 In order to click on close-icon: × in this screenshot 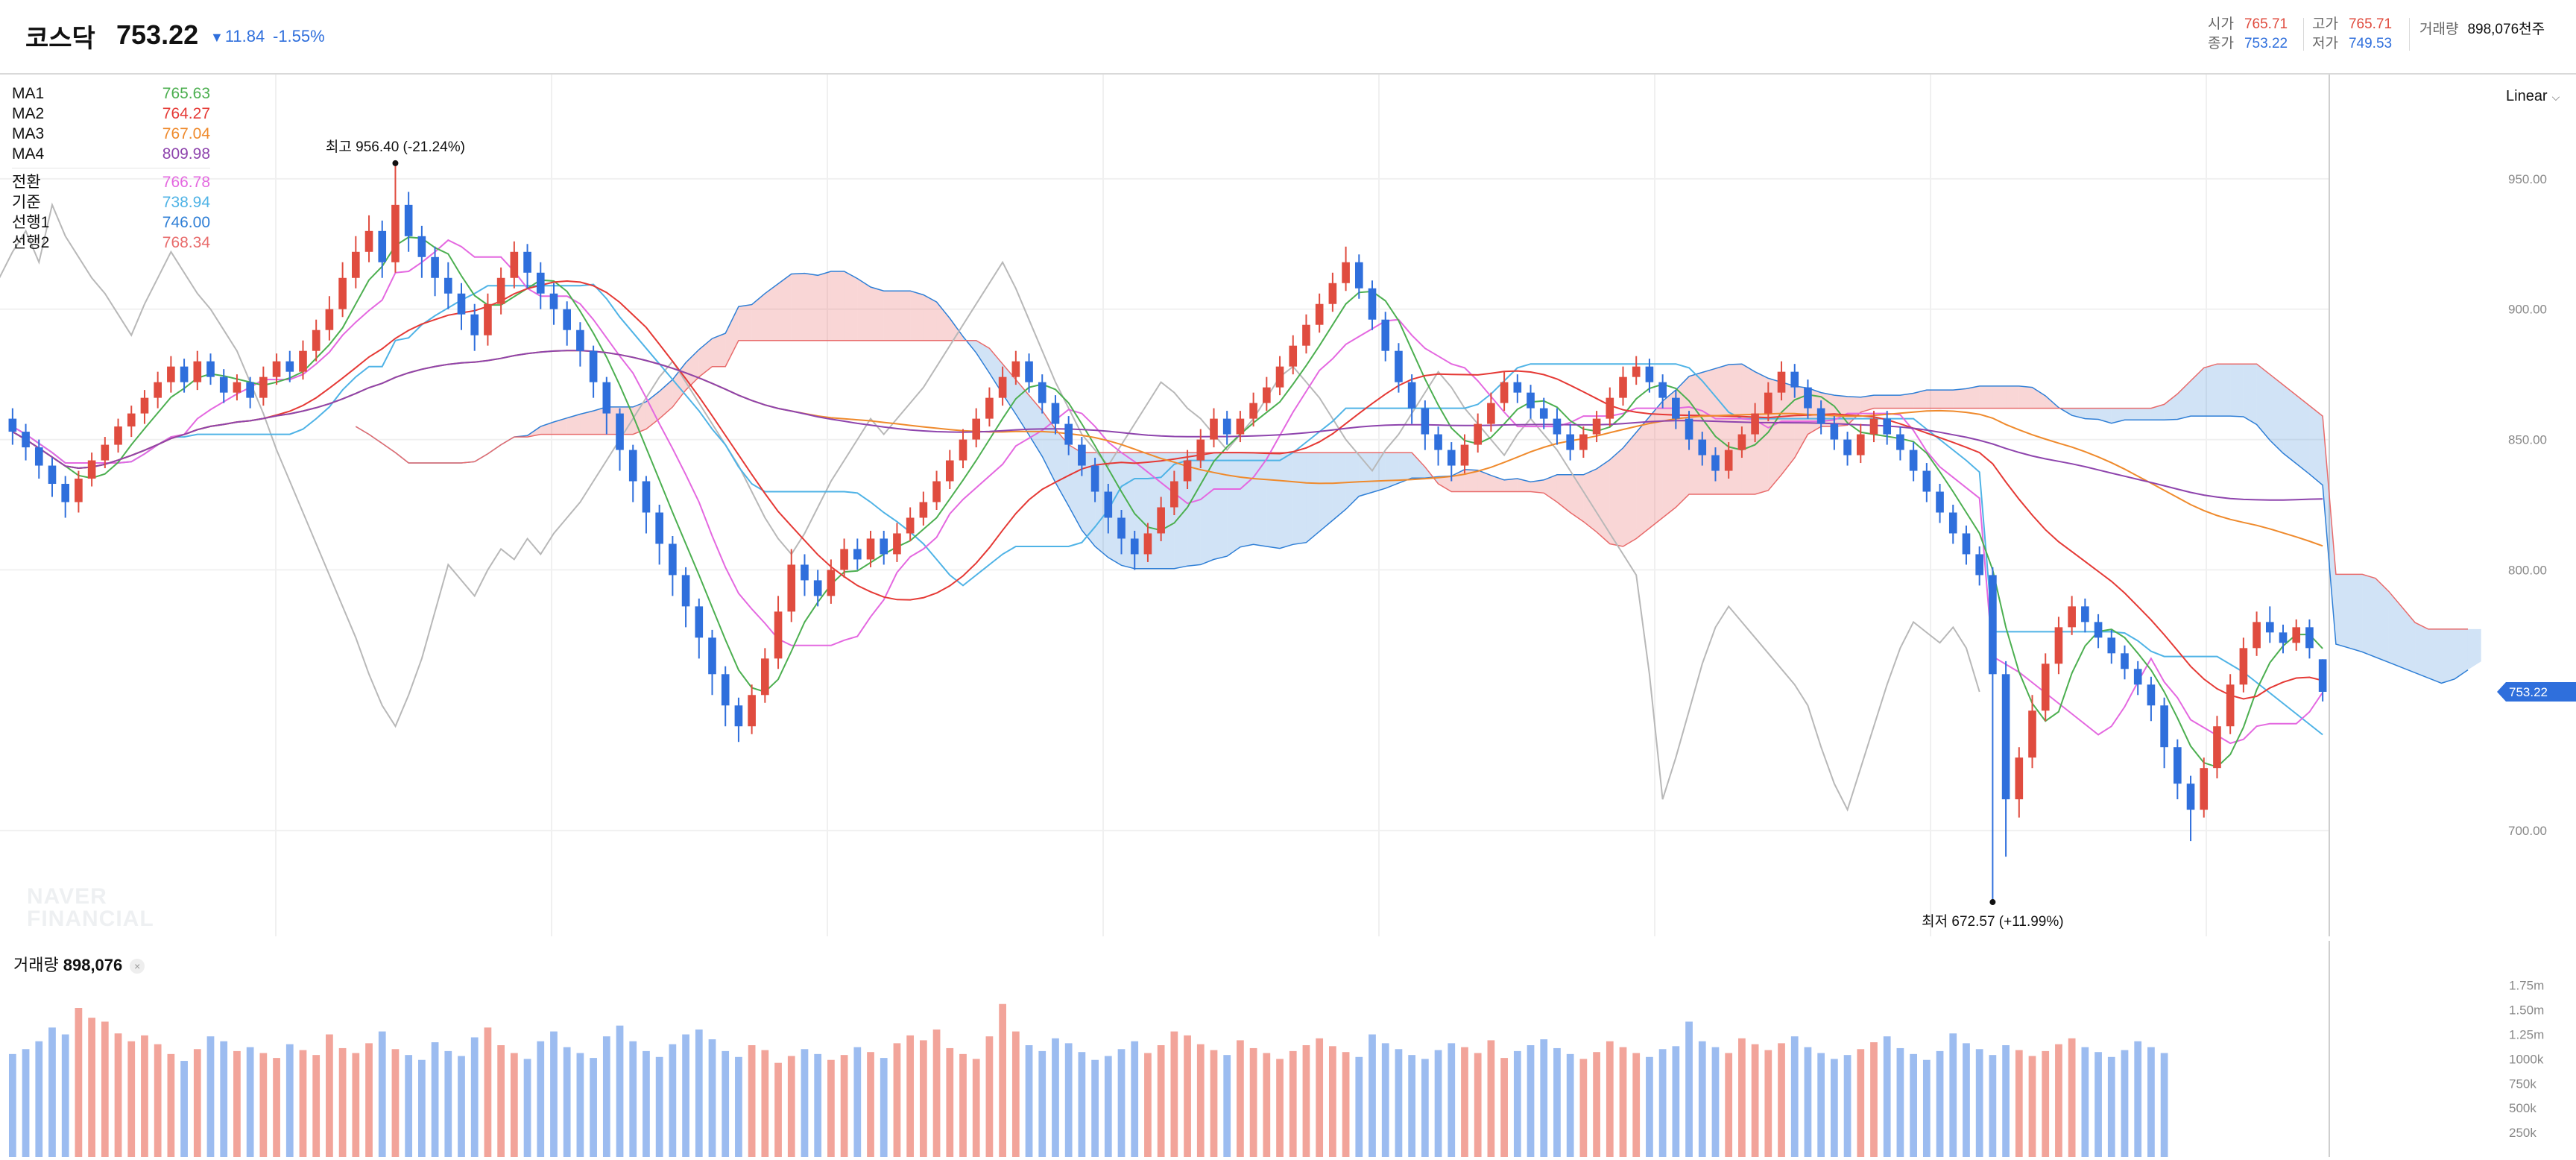, I will do `click(137, 966)`.